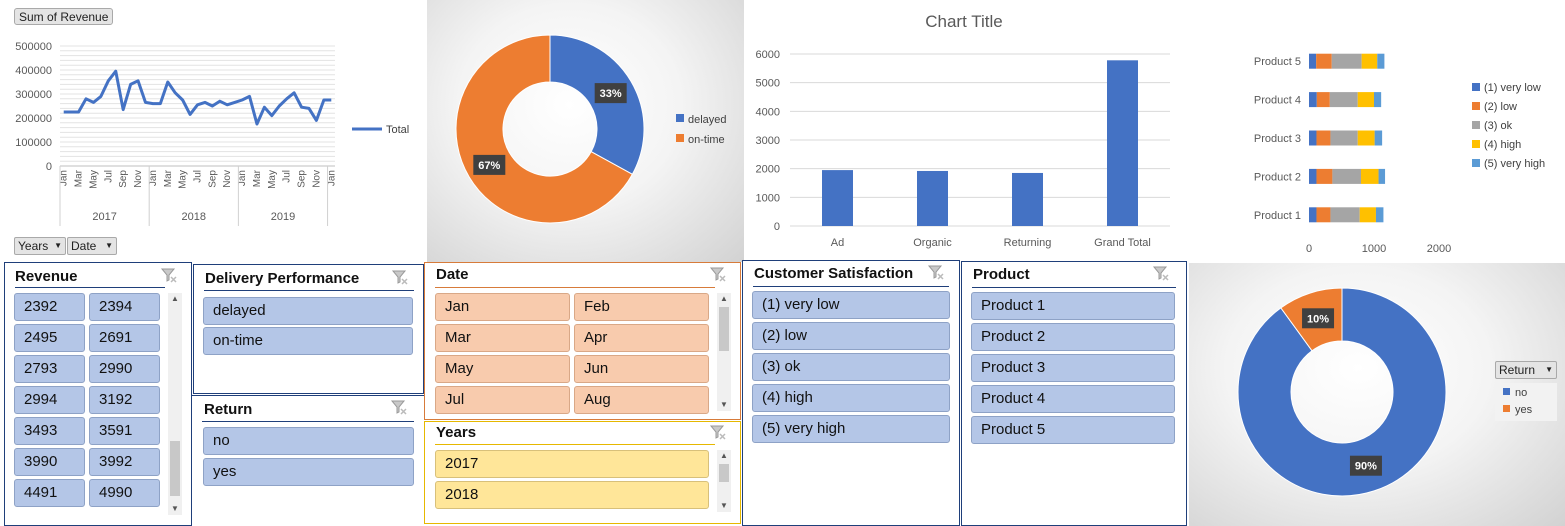 Image resolution: width=1565 pixels, height=526 pixels. I want to click on slicer-item-2691: 2691, so click(124, 338).